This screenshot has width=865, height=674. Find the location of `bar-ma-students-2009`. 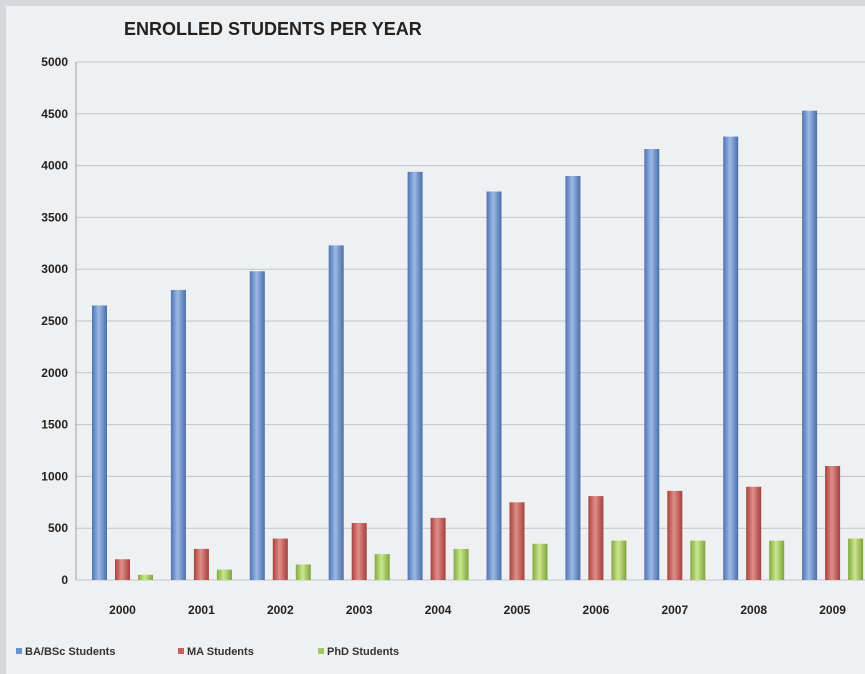

bar-ma-students-2009 is located at coordinates (833, 523).